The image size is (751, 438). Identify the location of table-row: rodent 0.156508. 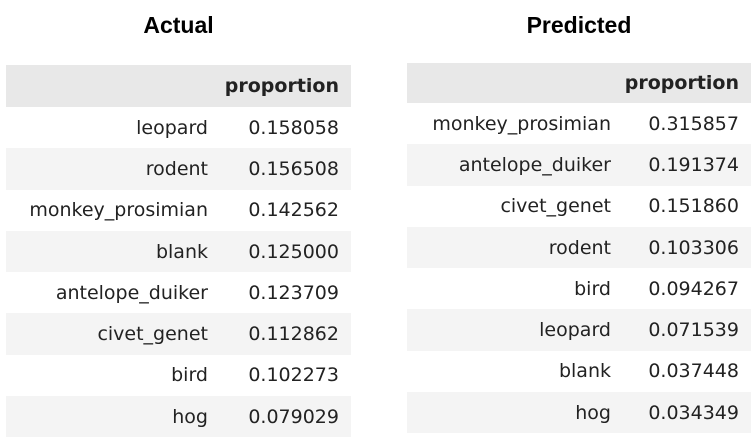
(178, 169).